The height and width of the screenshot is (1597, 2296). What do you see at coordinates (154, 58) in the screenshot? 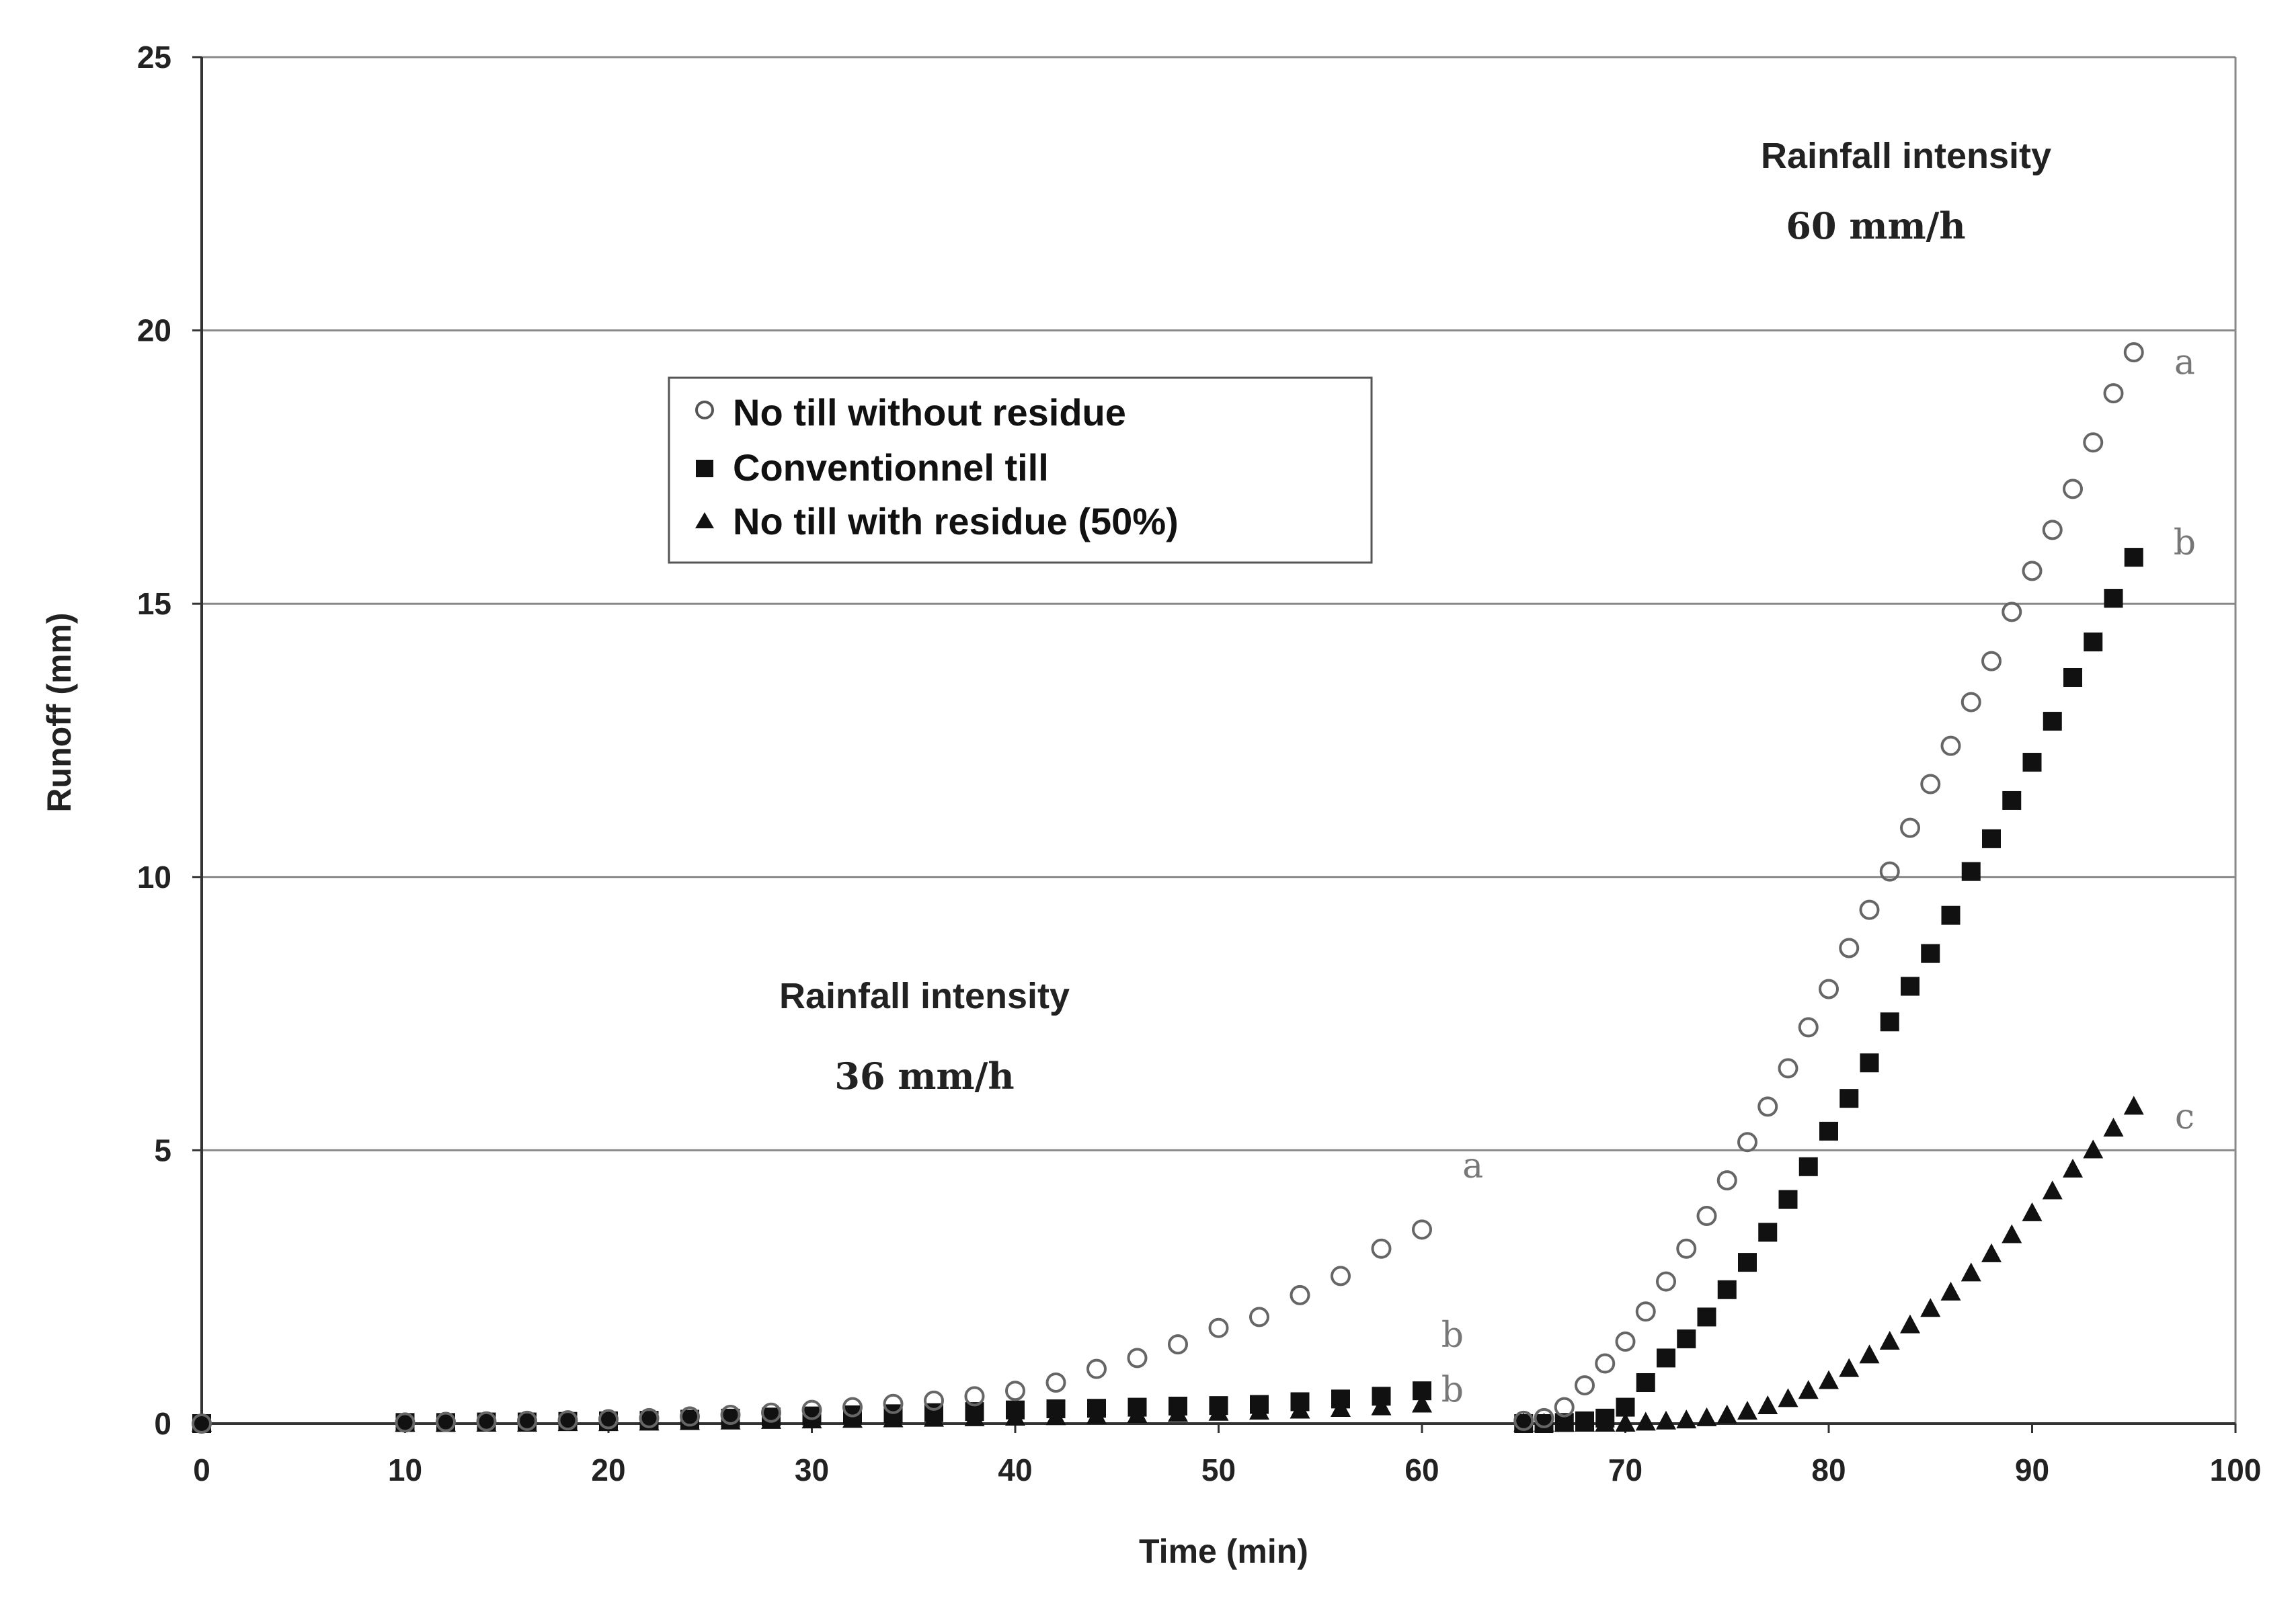
I see `y-tick-label-25: 25` at bounding box center [154, 58].